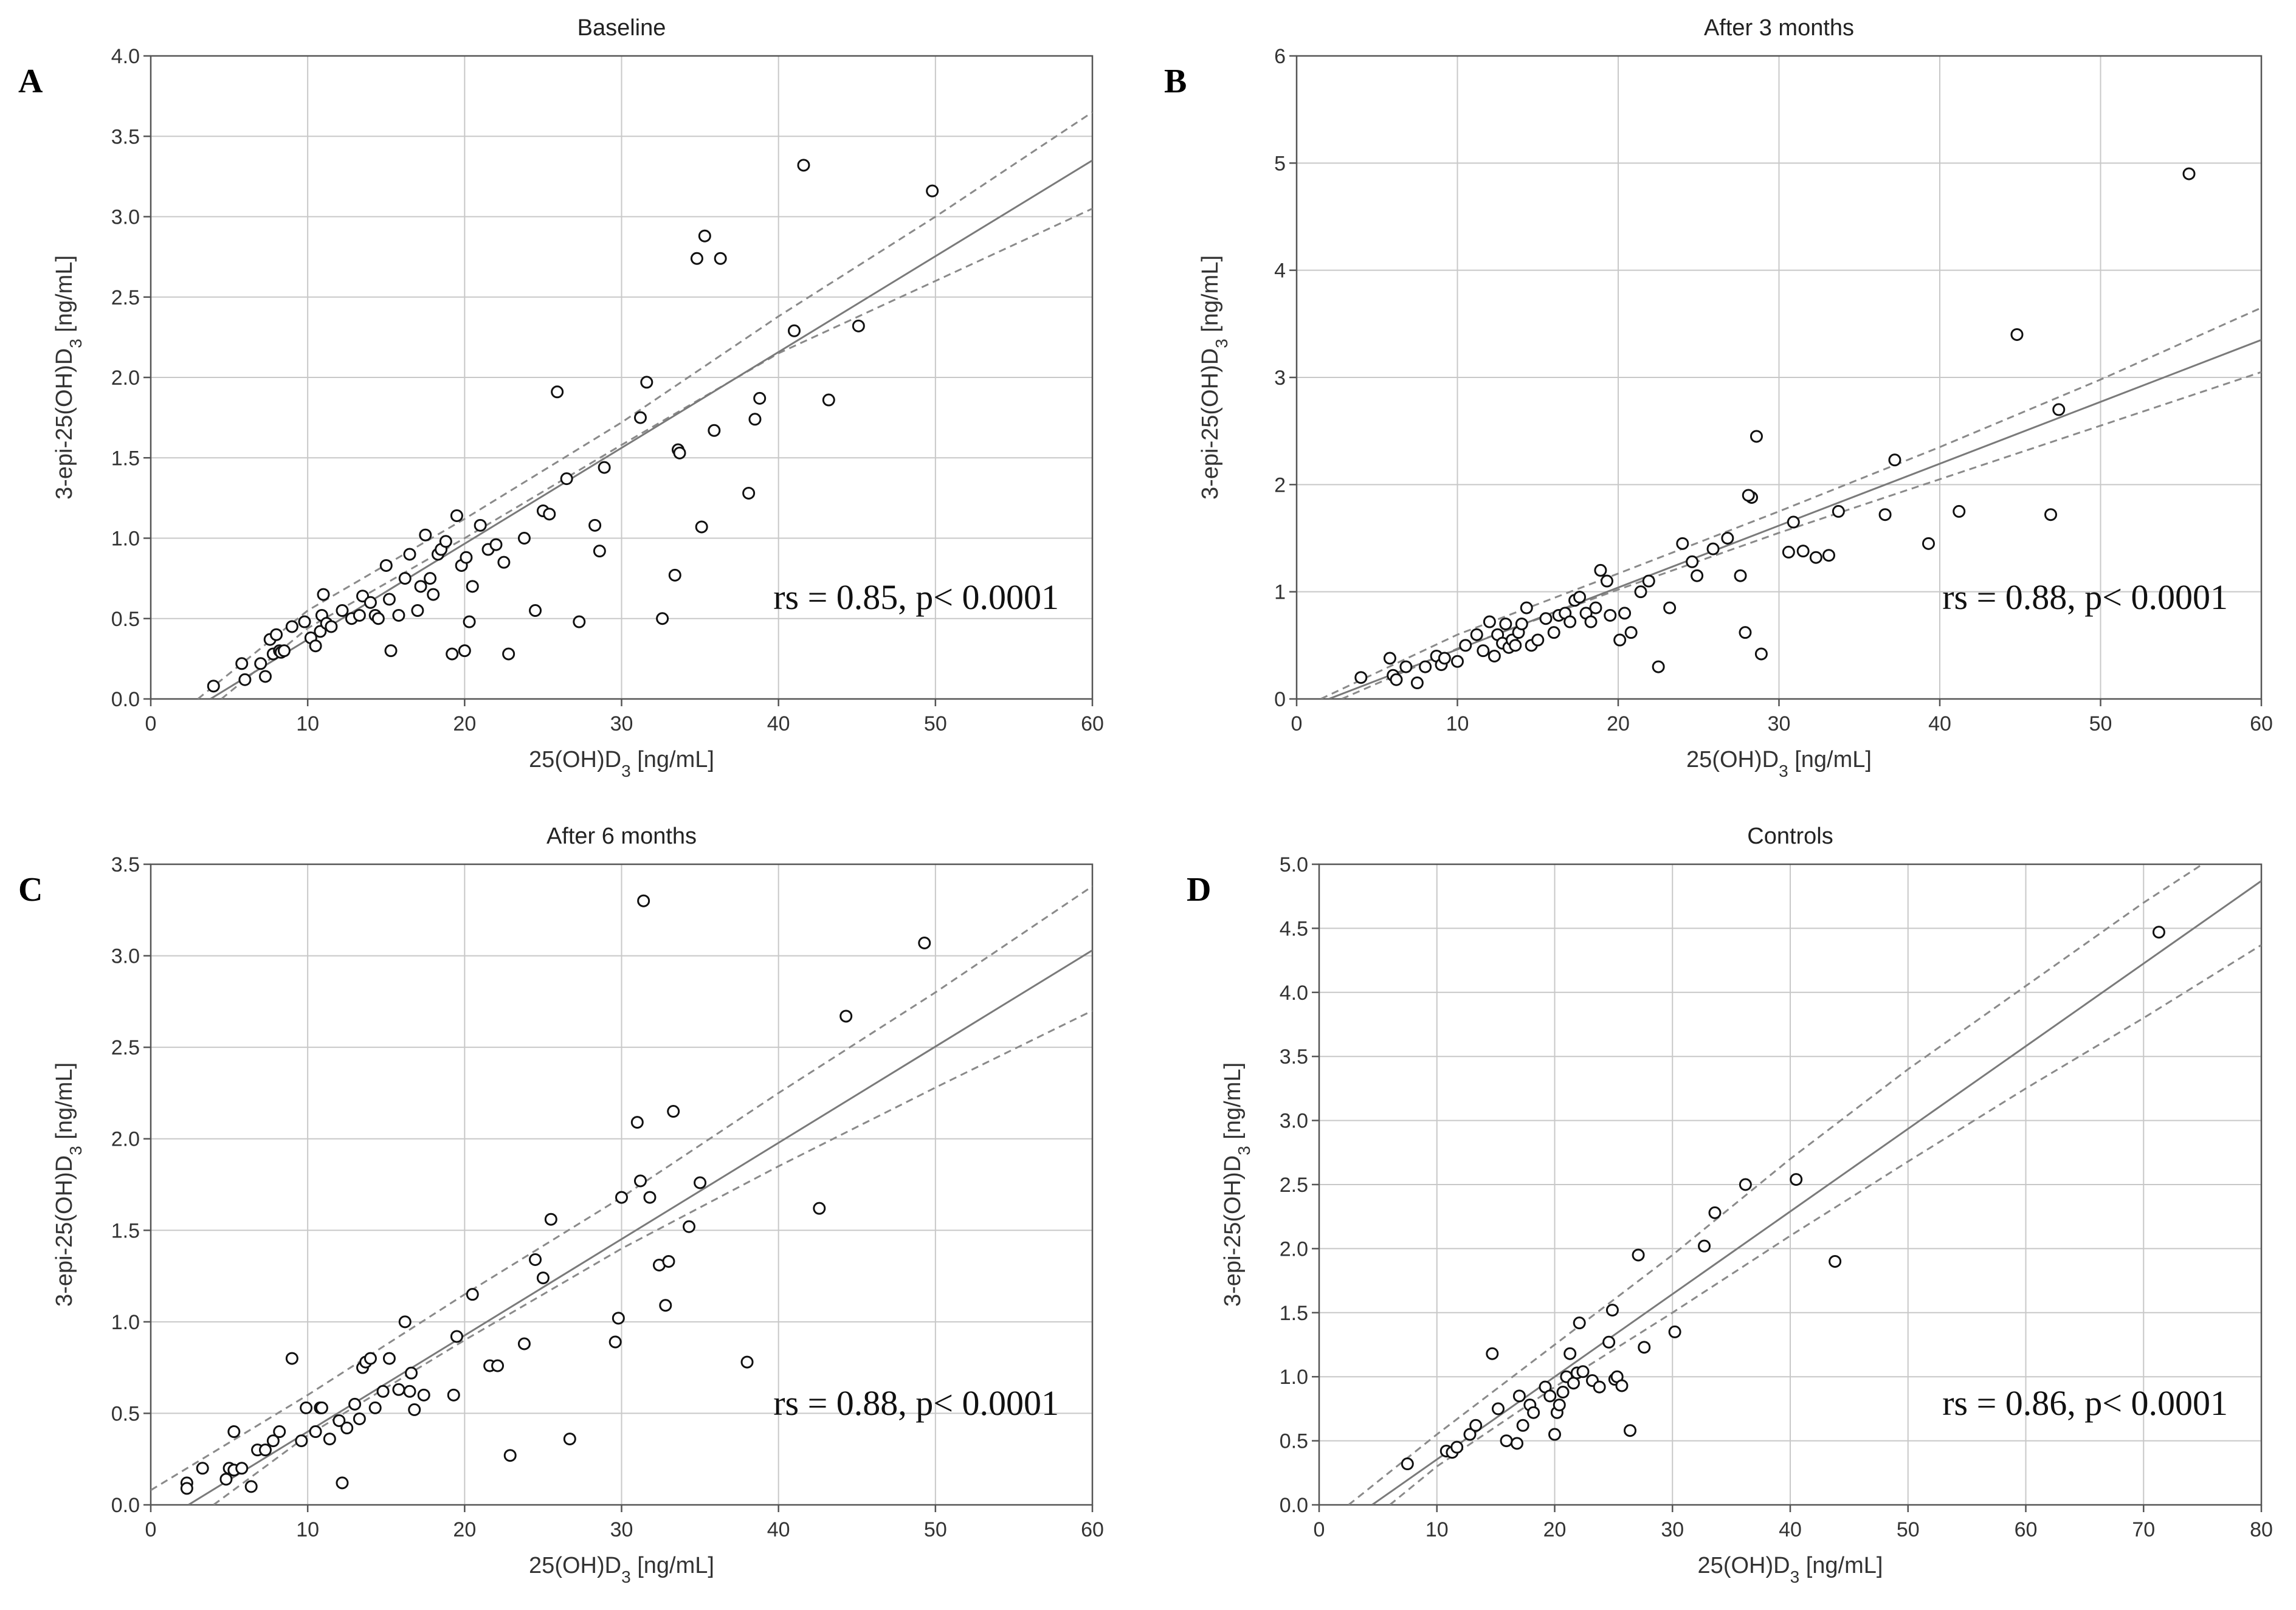  What do you see at coordinates (2261, 723) in the screenshot?
I see `x-tick-label: 60` at bounding box center [2261, 723].